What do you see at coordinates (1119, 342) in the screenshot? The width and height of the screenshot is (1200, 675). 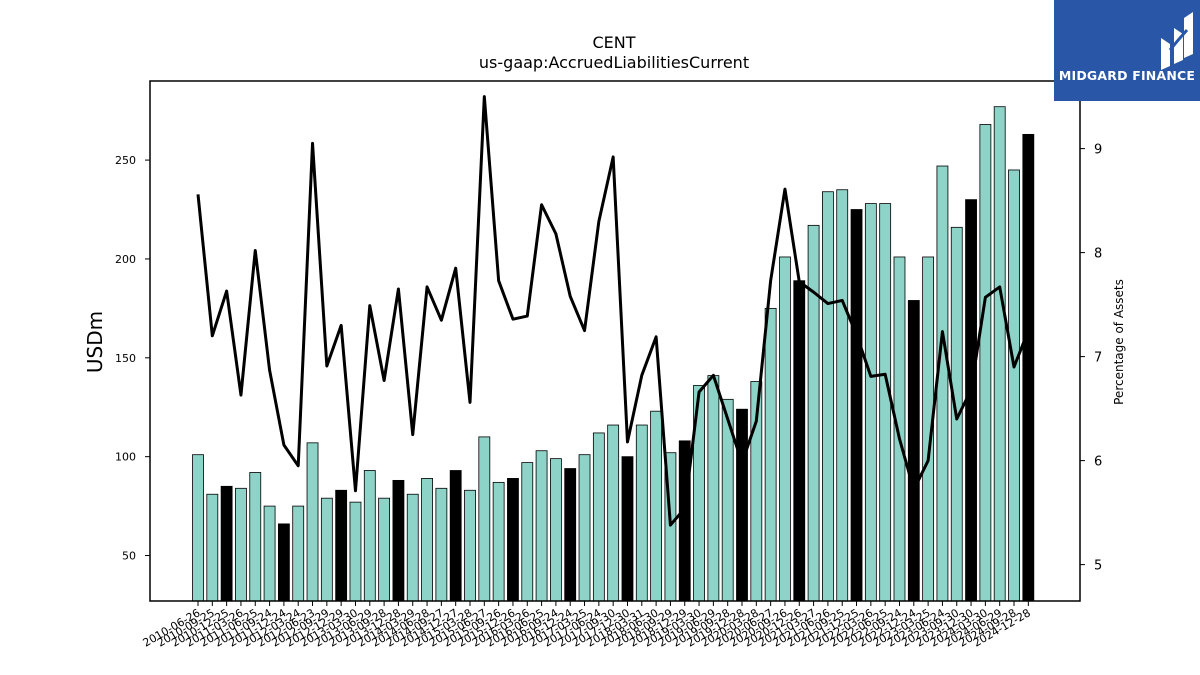 I see `y2-axis-label: Percentage of Assets` at bounding box center [1119, 342].